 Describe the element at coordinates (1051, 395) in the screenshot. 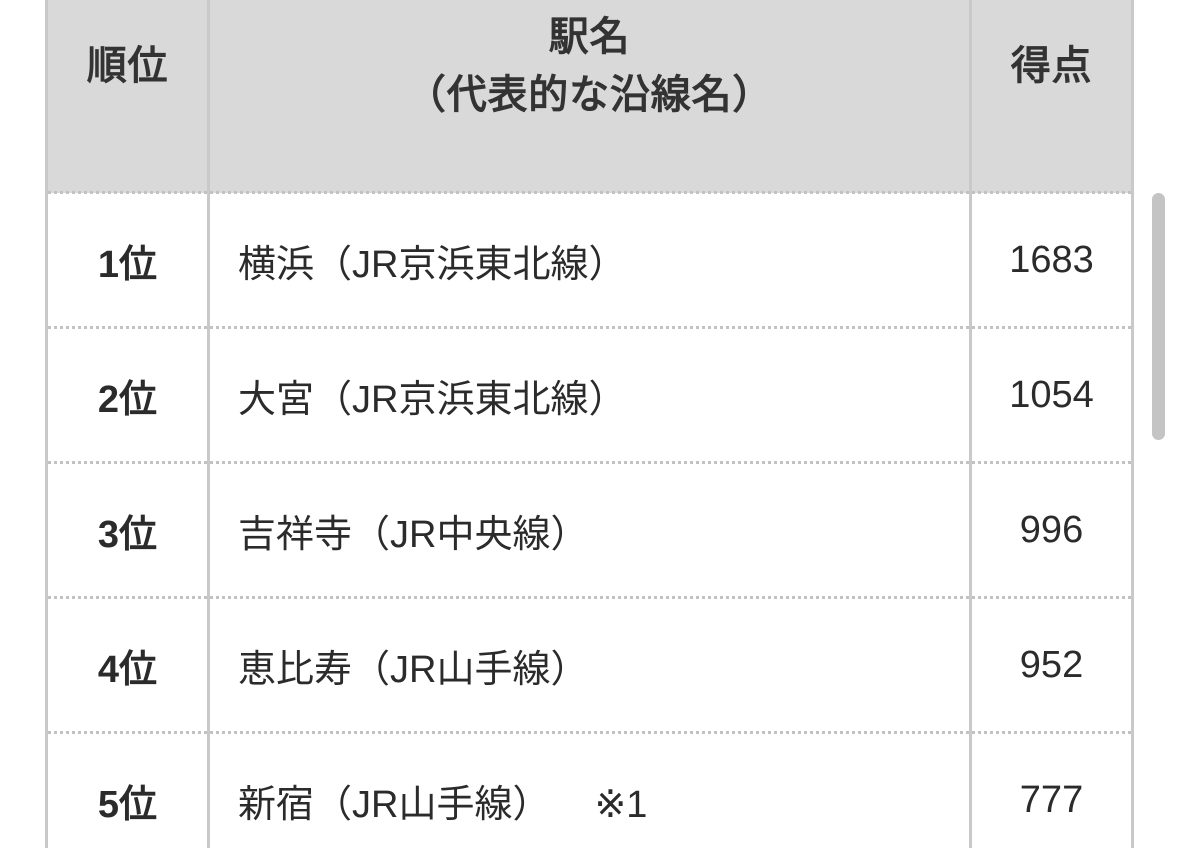

I see `cell-score: 1054` at that location.